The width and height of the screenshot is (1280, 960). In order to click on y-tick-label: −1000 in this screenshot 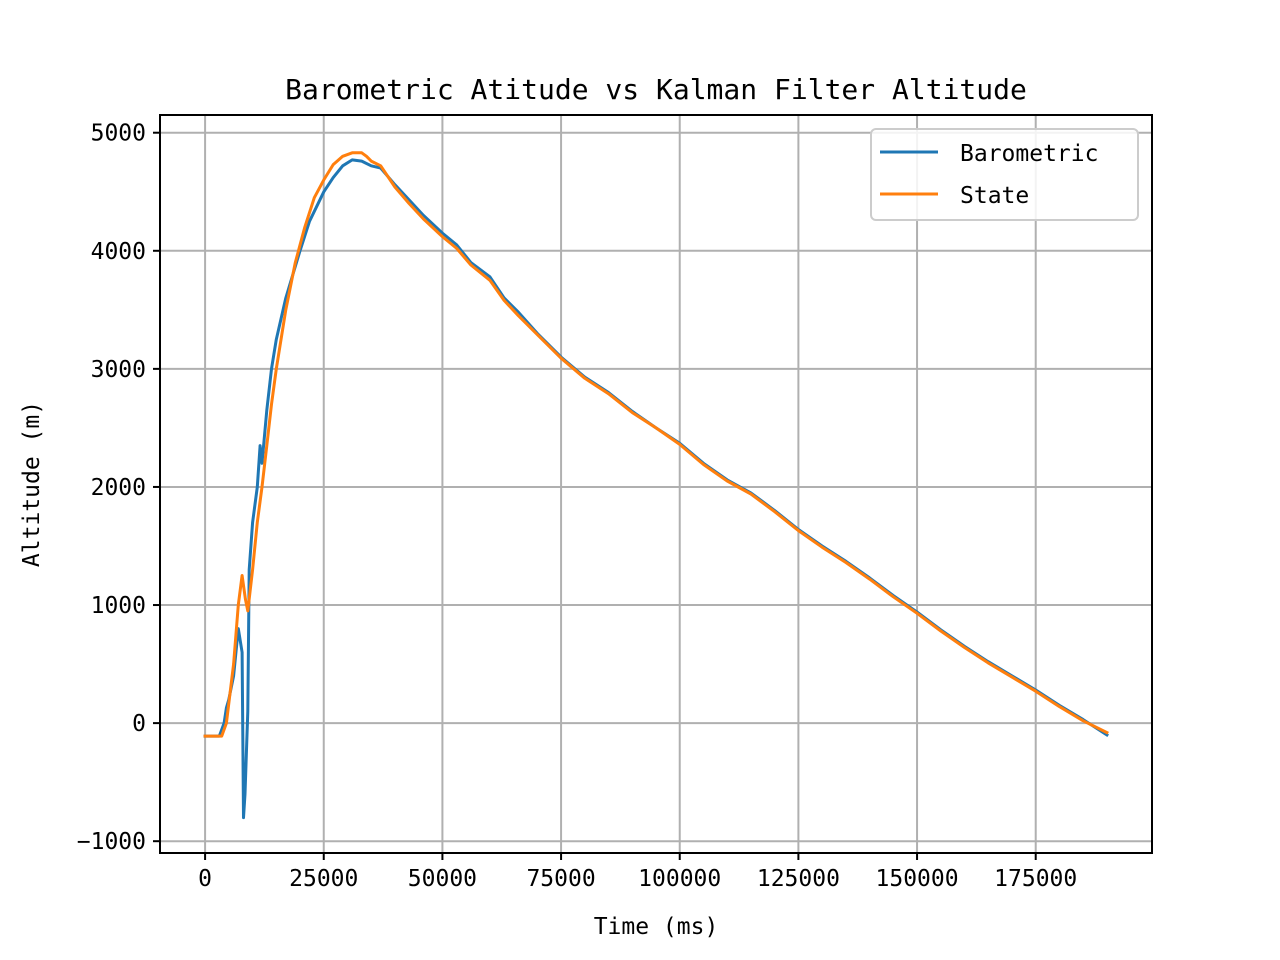, I will do `click(111, 842)`.